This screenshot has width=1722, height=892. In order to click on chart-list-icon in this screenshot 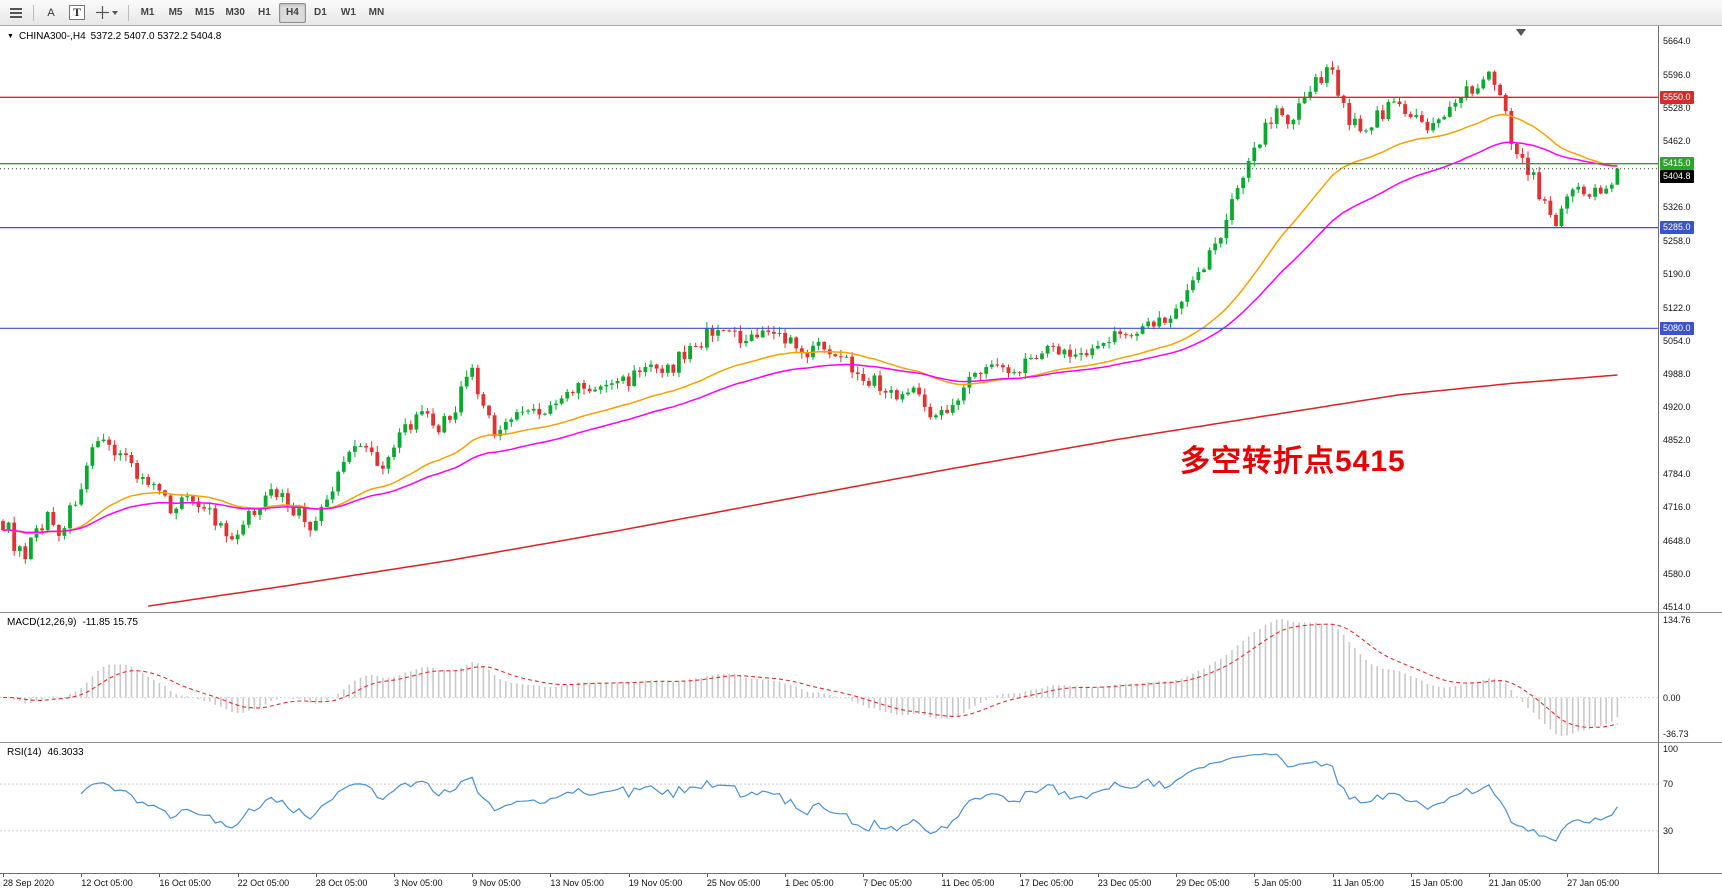, I will do `click(16, 12)`.